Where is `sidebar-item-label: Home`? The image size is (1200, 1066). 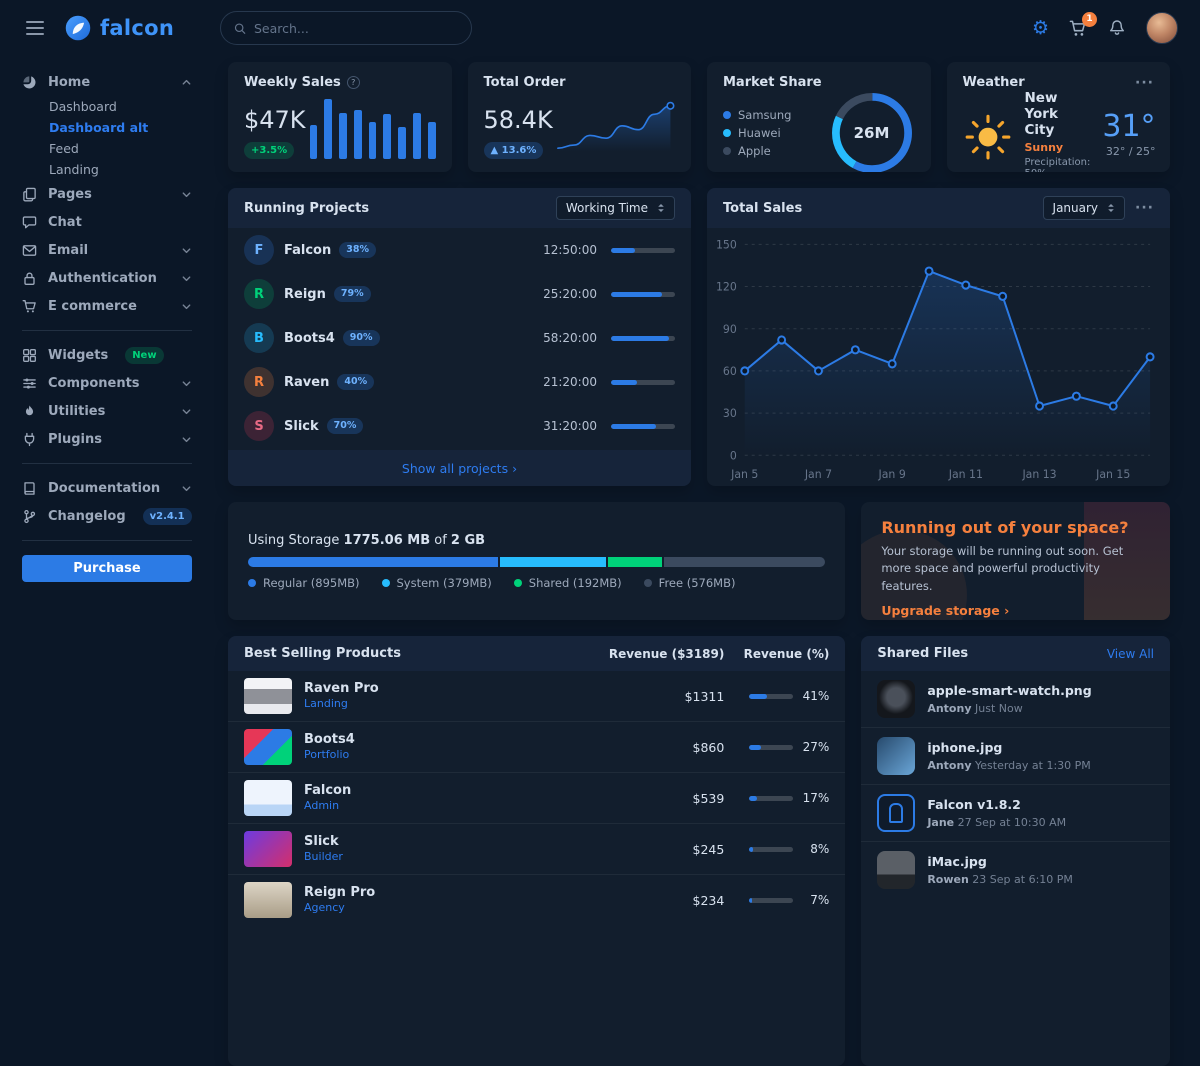 sidebar-item-label: Home is located at coordinates (69, 82).